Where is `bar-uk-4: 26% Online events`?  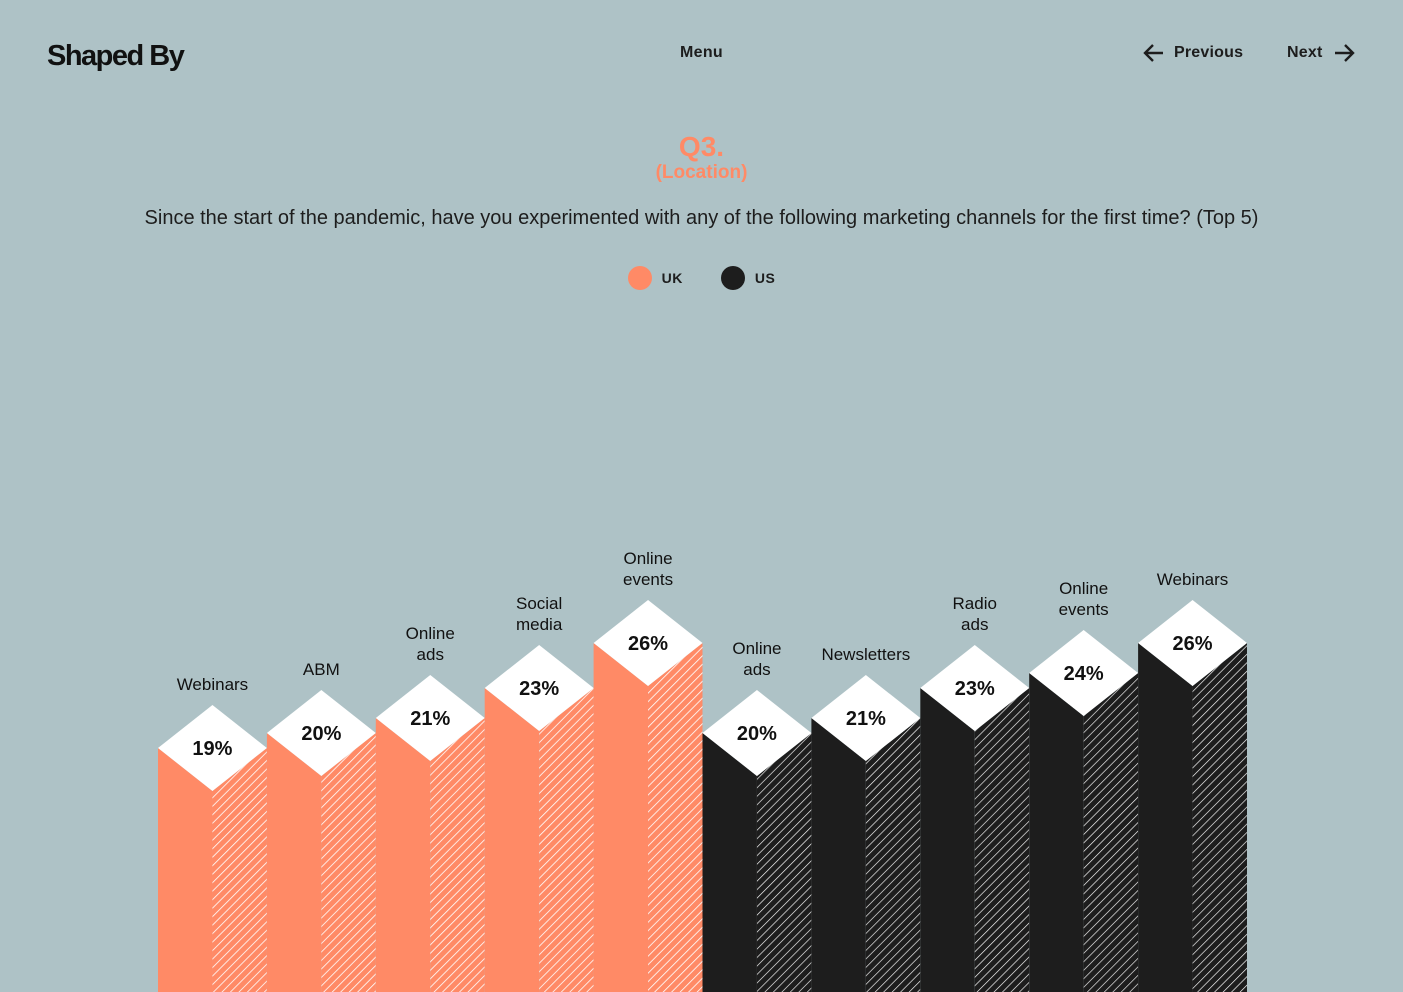 bar-uk-4: 26% Online events is located at coordinates (648, 770).